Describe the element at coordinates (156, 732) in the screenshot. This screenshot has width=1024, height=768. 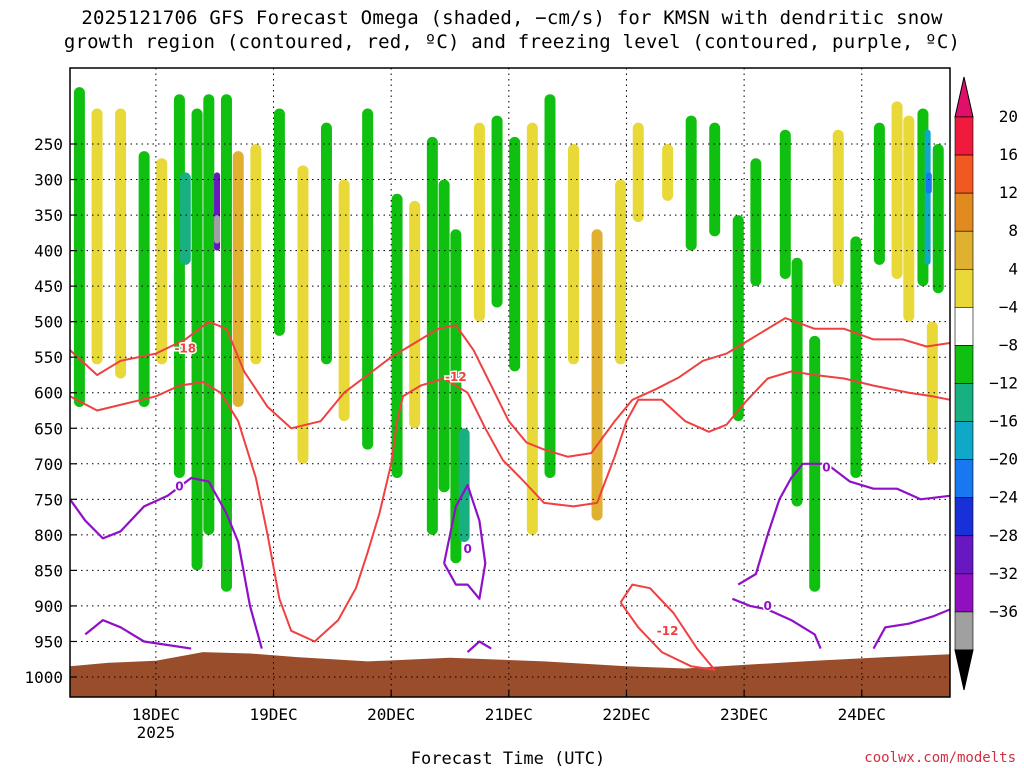
I see `x-tick-sublabel-18: 2025` at that location.